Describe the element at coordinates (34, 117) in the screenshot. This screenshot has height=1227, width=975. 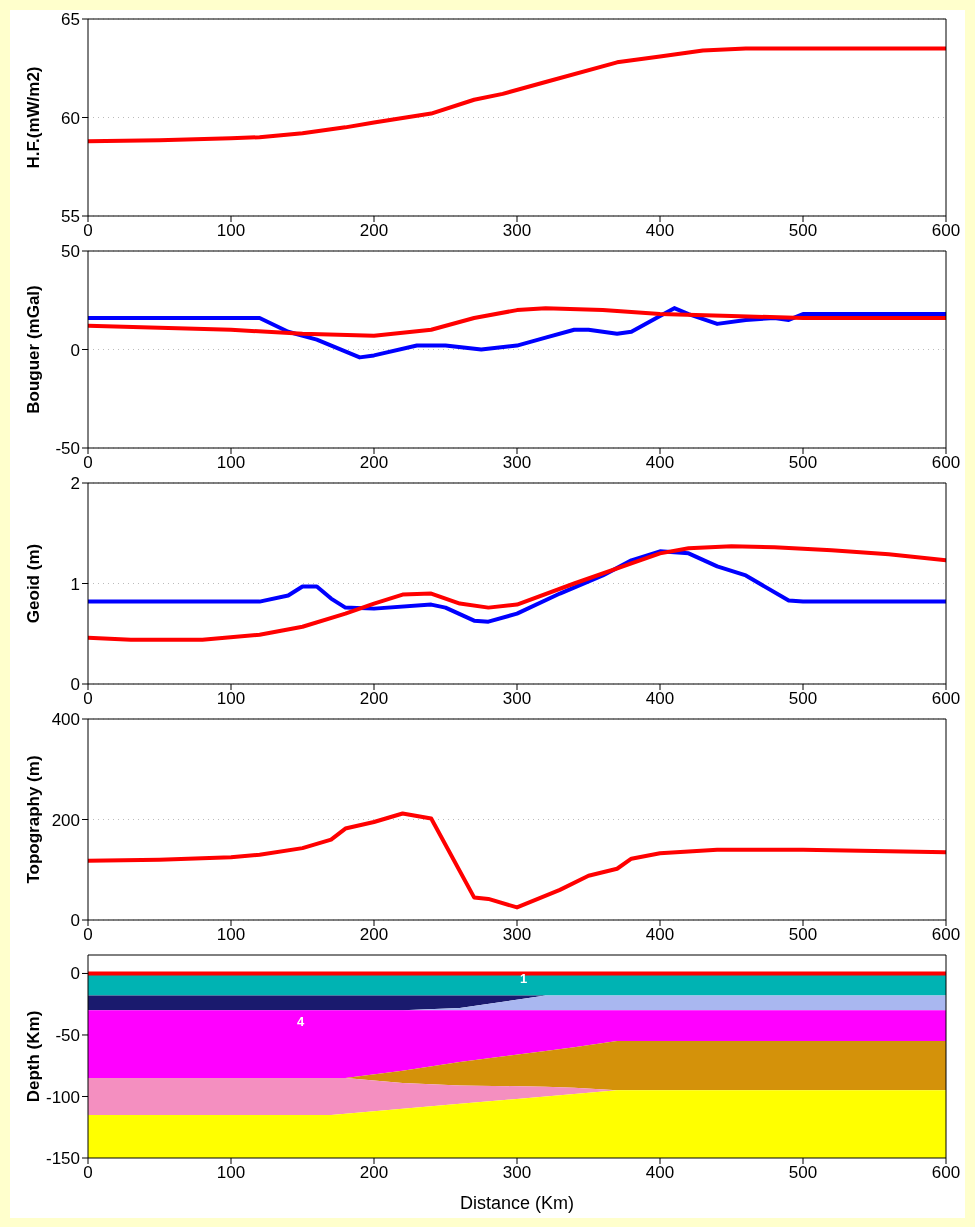
I see `y-axis-title: H.F.(mW/m2)` at that location.